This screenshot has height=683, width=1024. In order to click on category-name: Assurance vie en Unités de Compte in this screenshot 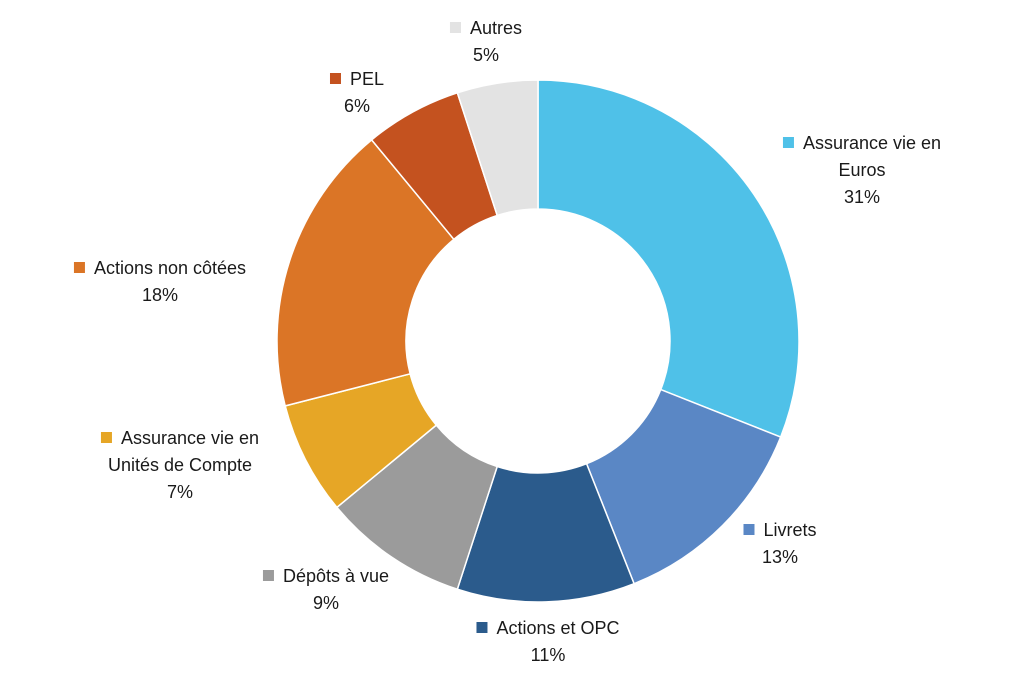, I will do `click(183, 451)`.